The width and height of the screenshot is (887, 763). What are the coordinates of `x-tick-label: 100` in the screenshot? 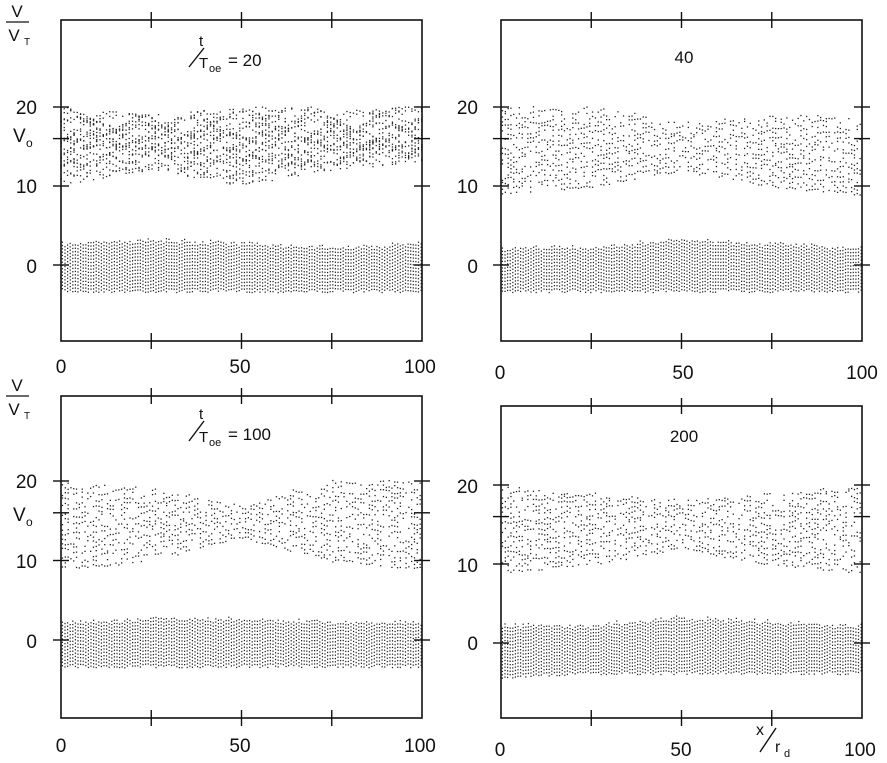 It's located at (420, 367).